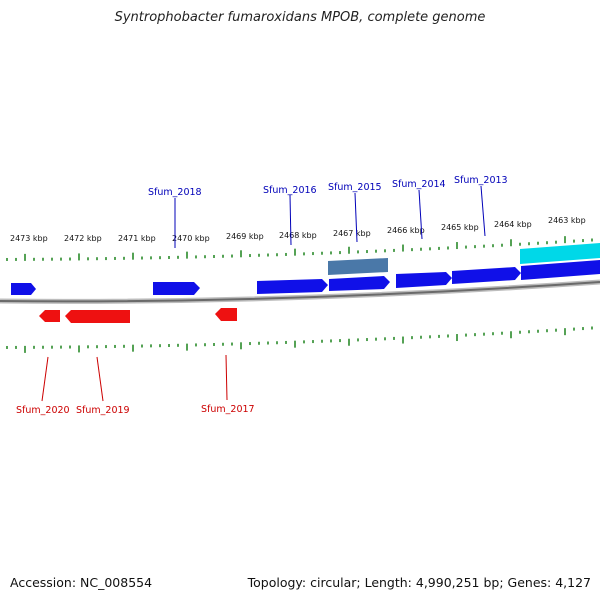 The image size is (600, 600). Describe the element at coordinates (43, 410) in the screenshot. I see `gene-label: Sfum_2020` at that location.